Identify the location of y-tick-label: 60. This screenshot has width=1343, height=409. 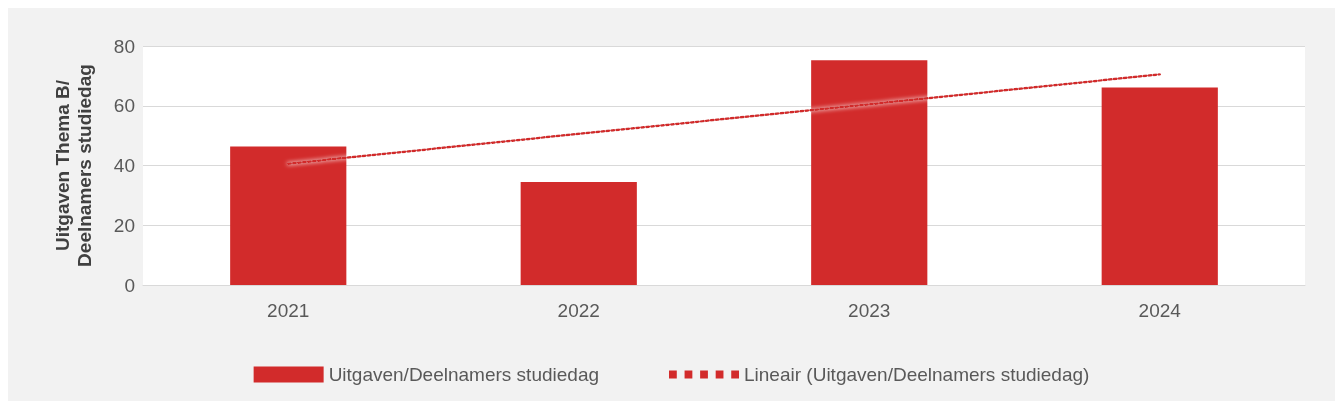
(124, 106).